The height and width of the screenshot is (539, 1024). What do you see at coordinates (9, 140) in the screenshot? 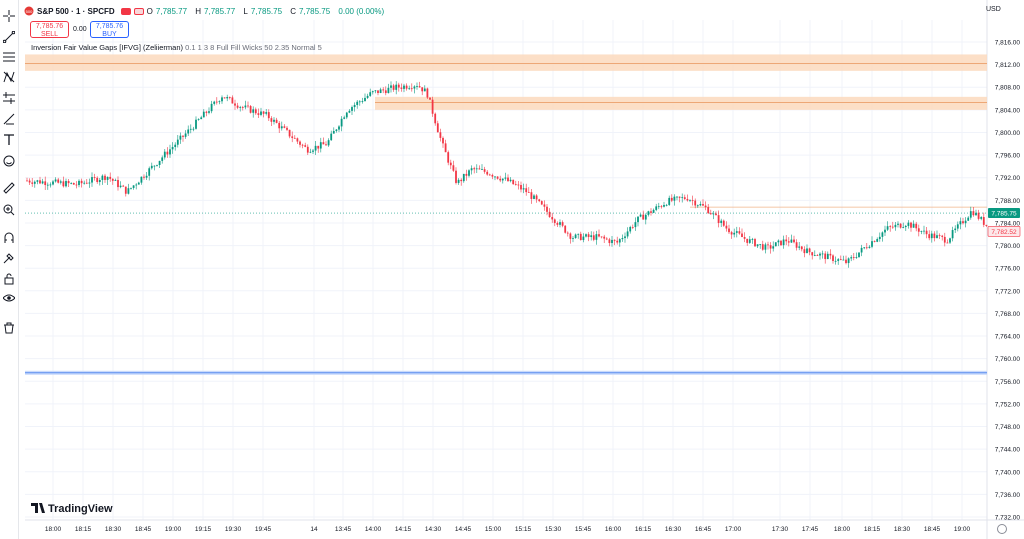
I see `text-icon` at bounding box center [9, 140].